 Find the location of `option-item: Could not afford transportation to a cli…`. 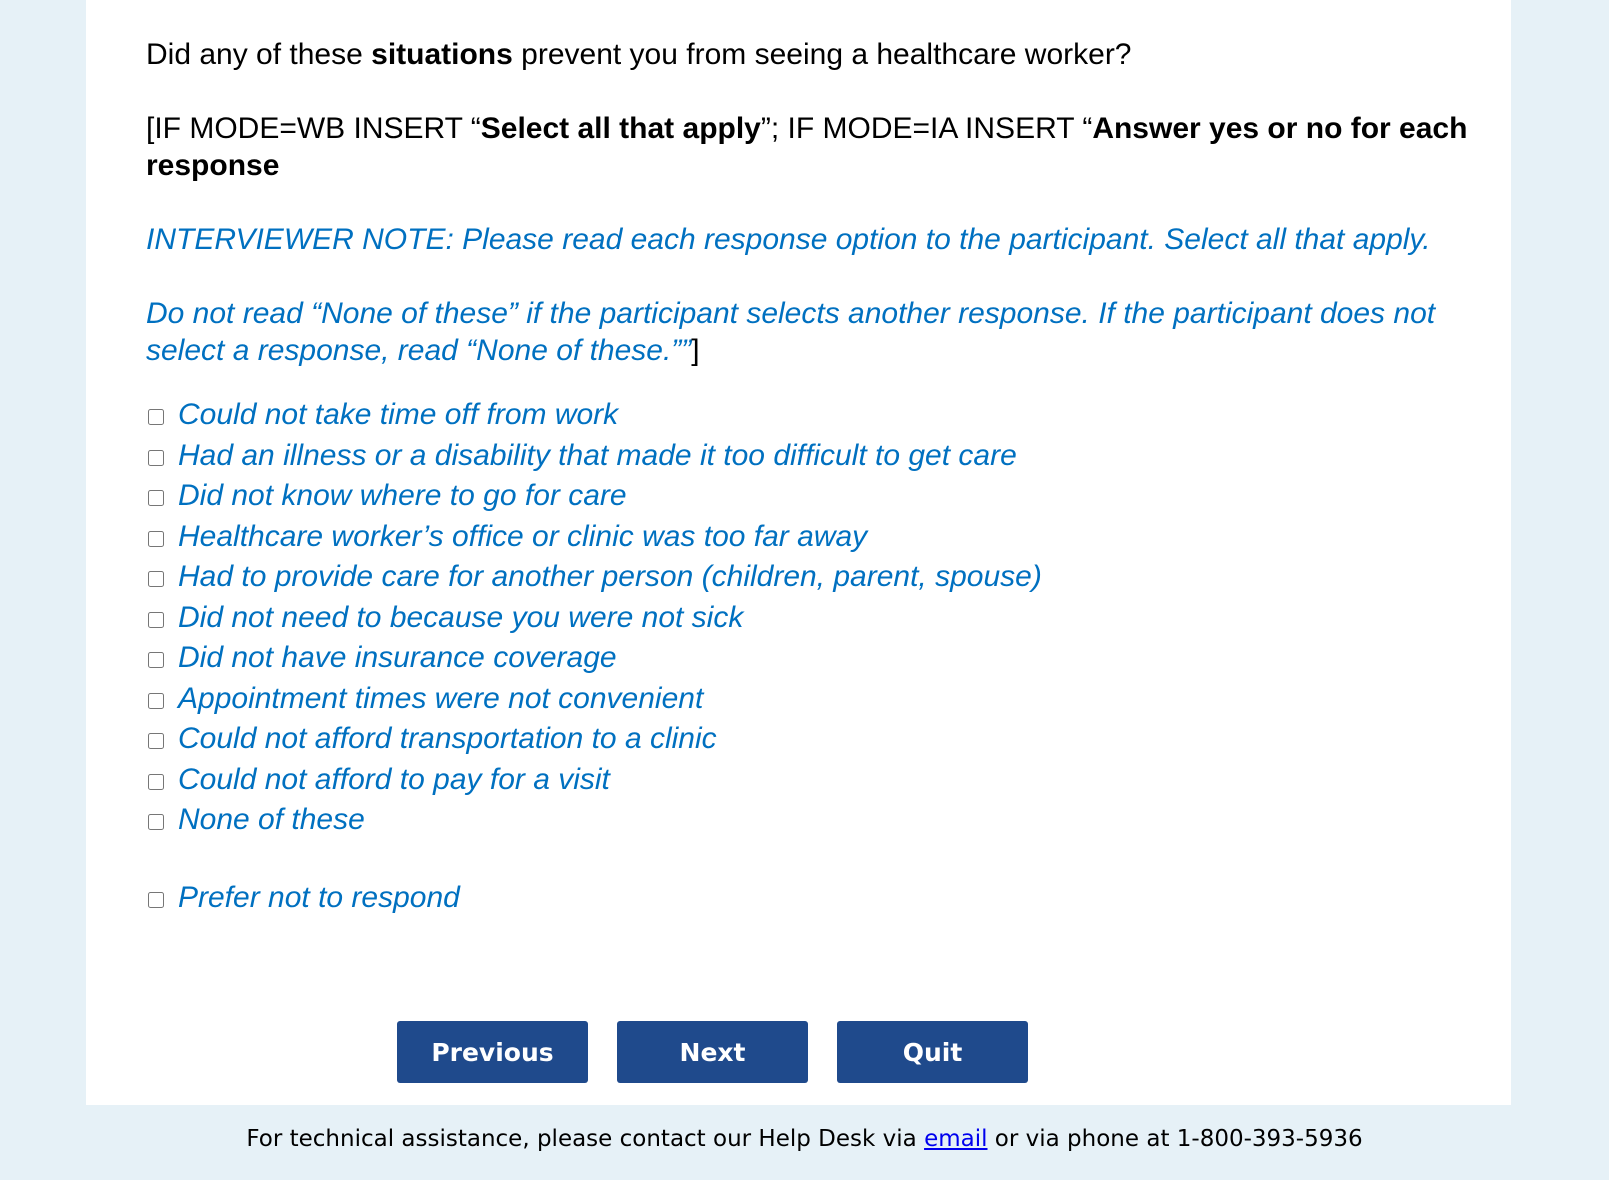

option-item: Could not afford transportation to a cli… is located at coordinates (831, 739).